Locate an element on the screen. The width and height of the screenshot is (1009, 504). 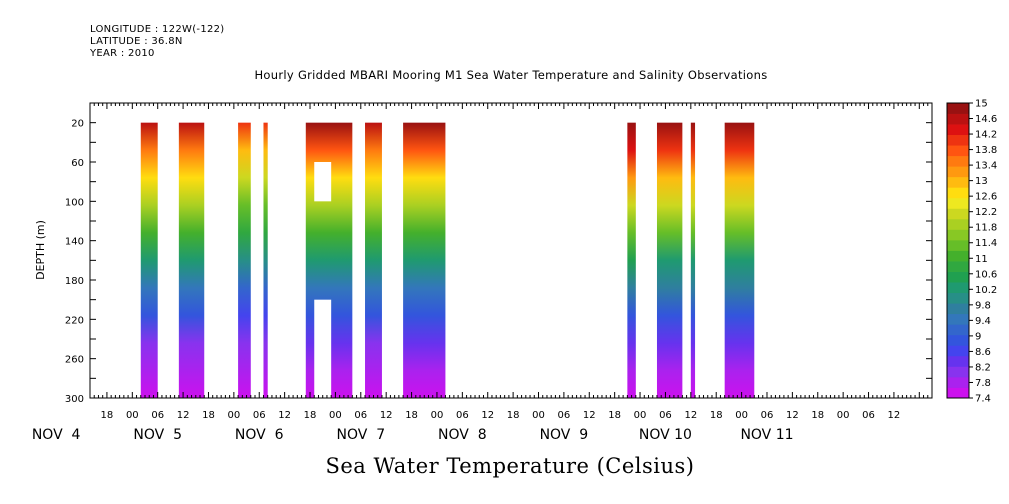
colorbar-label: 9 is located at coordinates (978, 336).